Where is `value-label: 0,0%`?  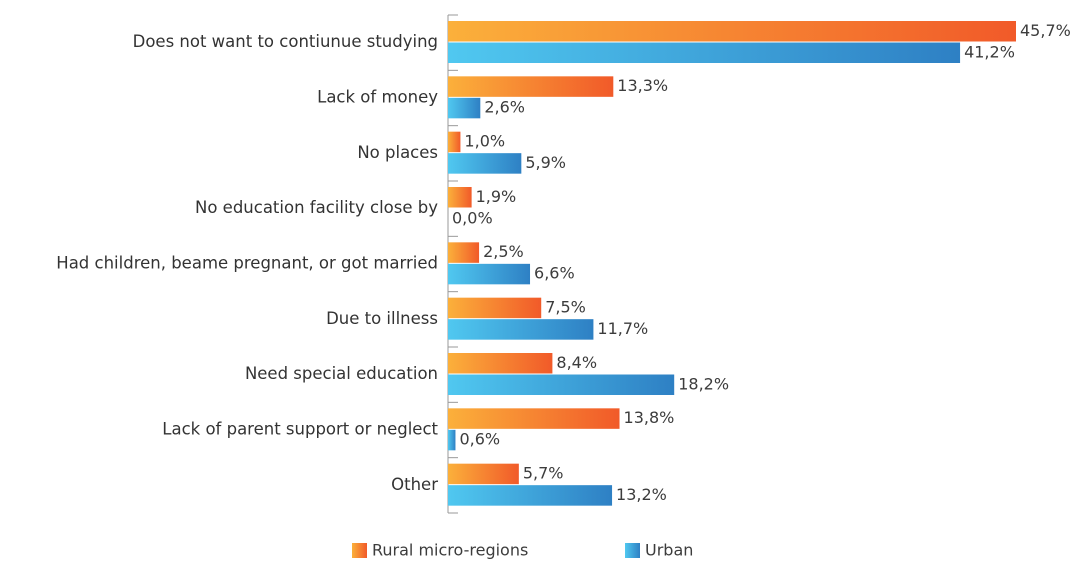 value-label: 0,0% is located at coordinates (472, 217).